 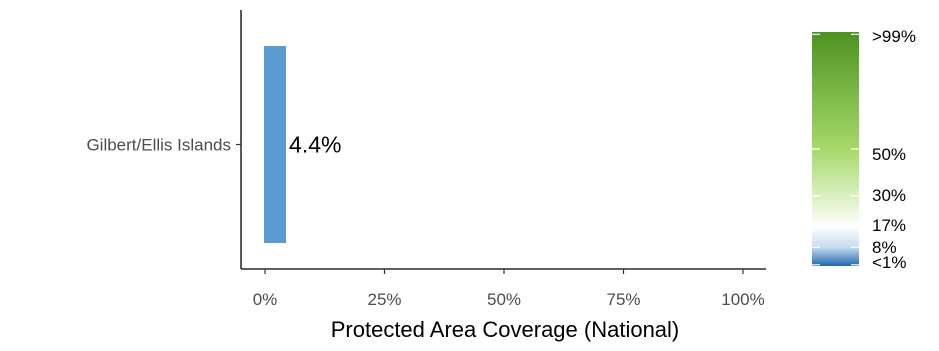 I want to click on y-tick-label: Gilbert/Ellis Islands, so click(x=158, y=145).